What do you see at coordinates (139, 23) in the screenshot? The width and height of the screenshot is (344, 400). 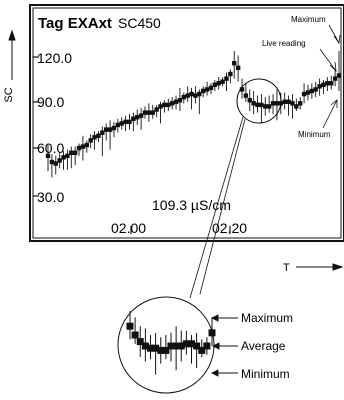 I see `model-name: SC450` at bounding box center [139, 23].